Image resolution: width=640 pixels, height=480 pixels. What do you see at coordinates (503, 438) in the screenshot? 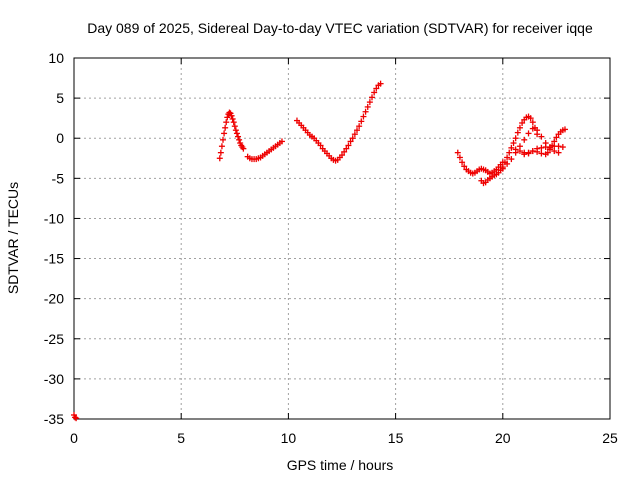
I see `x-tick-label: 20` at bounding box center [503, 438].